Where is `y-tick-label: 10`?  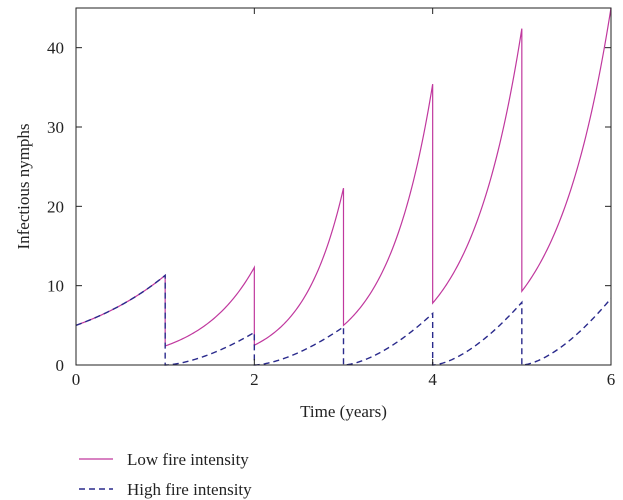 y-tick-label: 10 is located at coordinates (55, 286).